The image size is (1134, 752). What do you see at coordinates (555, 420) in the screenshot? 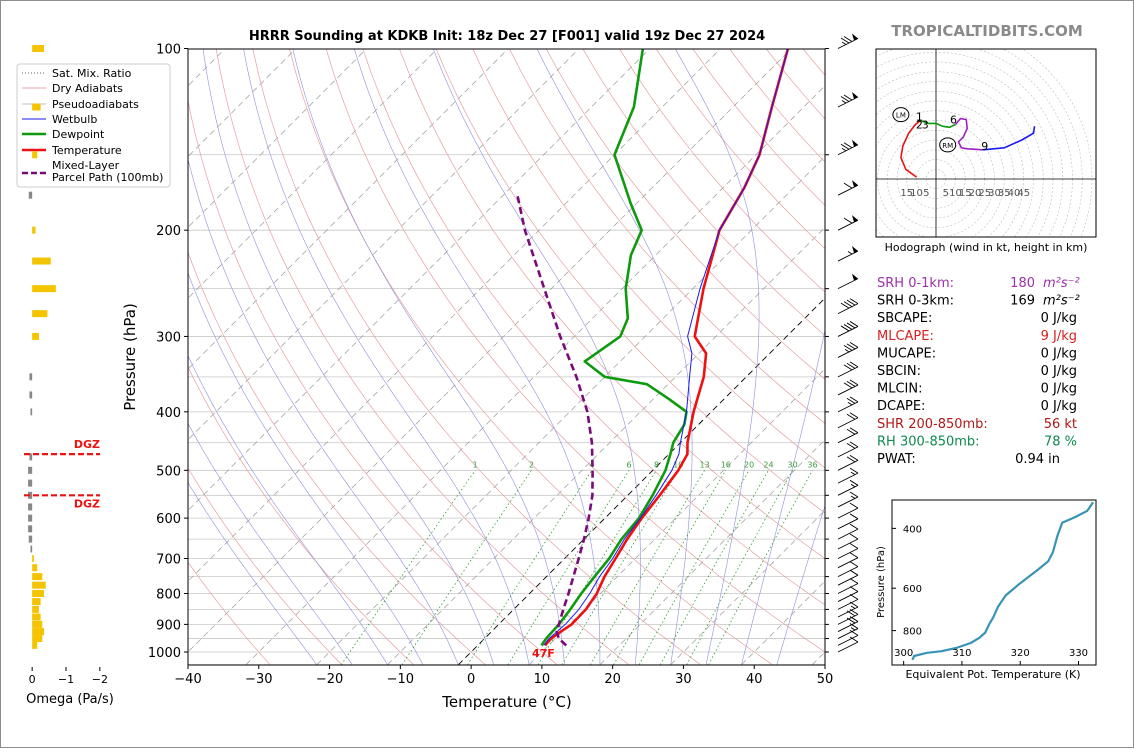
I see `series-mixed-layer-parcel-path-100mb` at bounding box center [555, 420].